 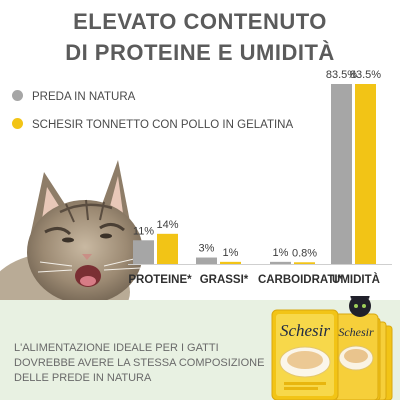 What do you see at coordinates (300, 280) in the screenshot?
I see `category-label-2: CARBOIDRATI*` at bounding box center [300, 280].